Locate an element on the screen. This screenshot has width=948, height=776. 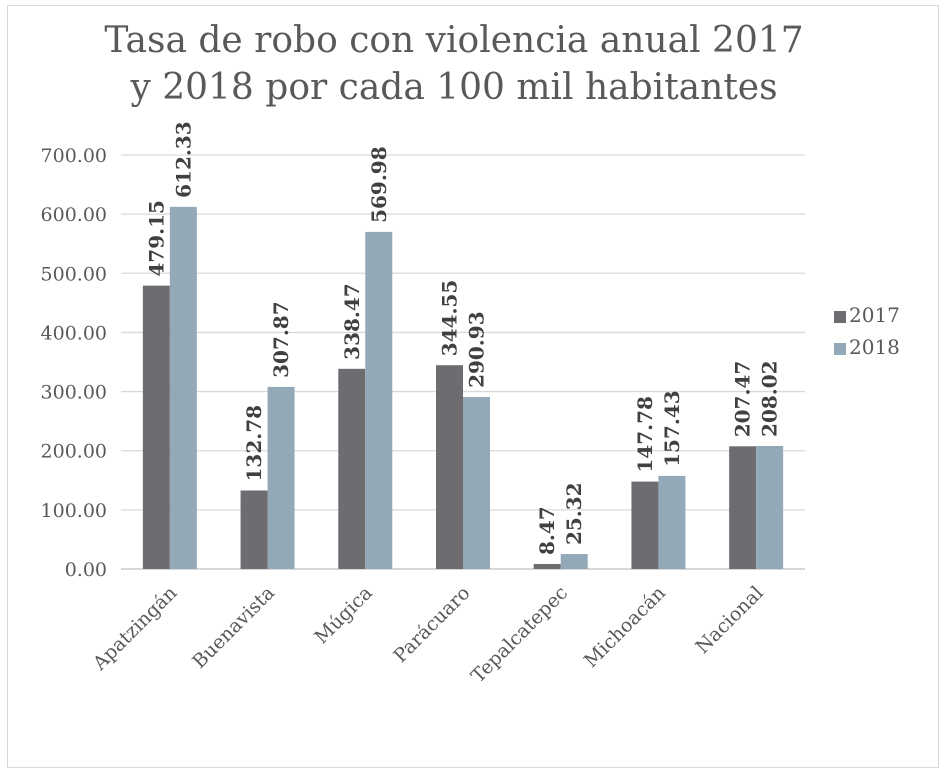
legend-label-2017: 2017 is located at coordinates (874, 315).